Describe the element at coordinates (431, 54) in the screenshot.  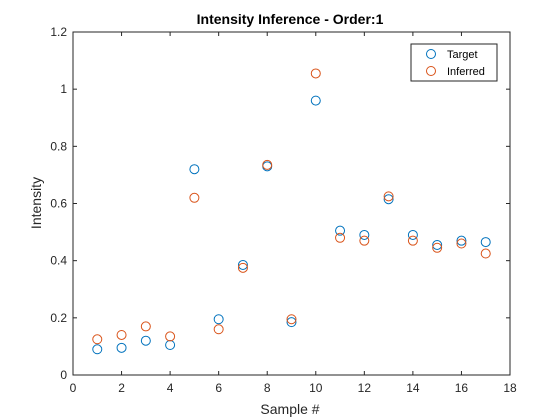
I see `legend-marker-target` at that location.